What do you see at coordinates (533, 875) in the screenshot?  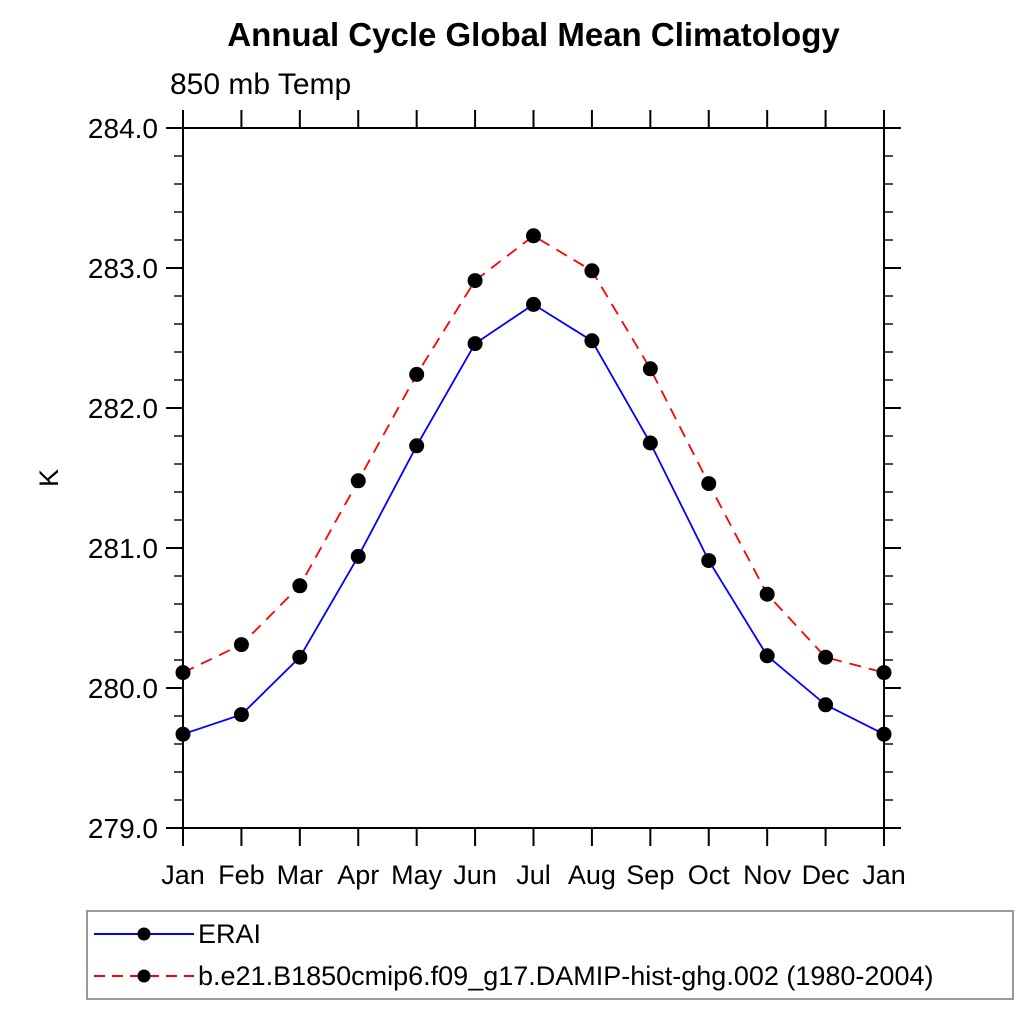 I see `x-tick-label: Jul` at bounding box center [533, 875].